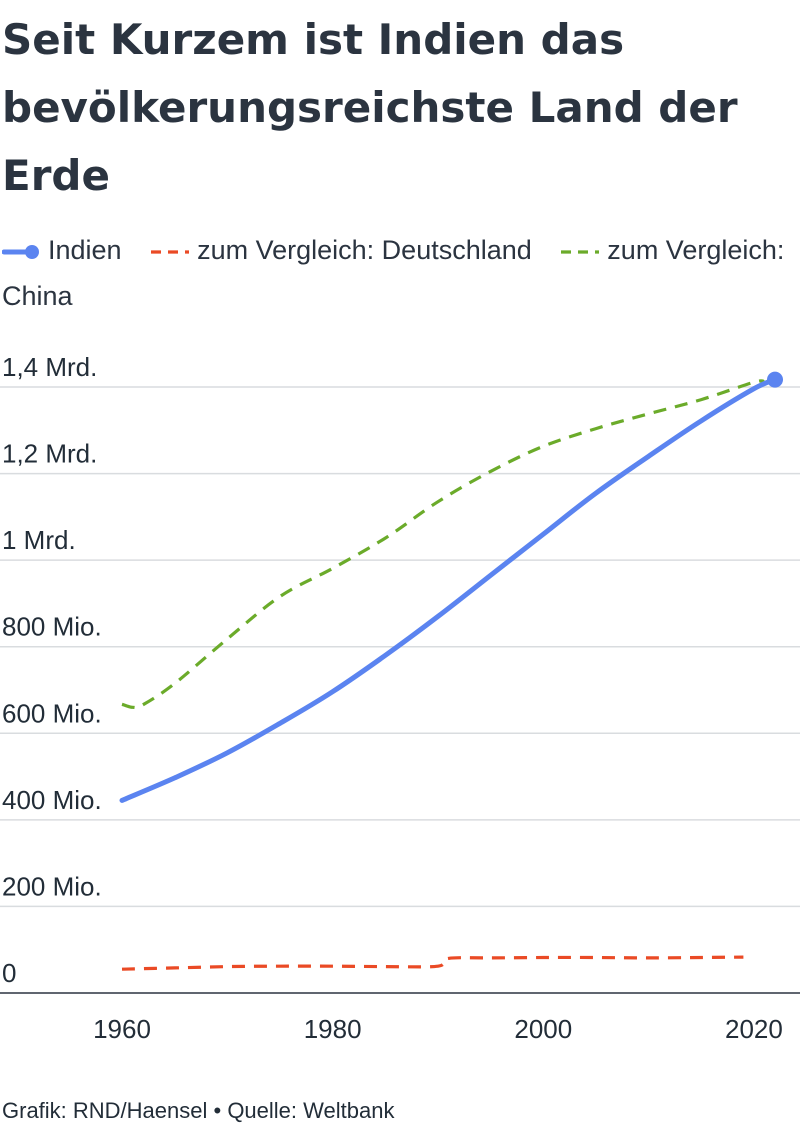  I want to click on legend-label: Indien, so click(85, 250).